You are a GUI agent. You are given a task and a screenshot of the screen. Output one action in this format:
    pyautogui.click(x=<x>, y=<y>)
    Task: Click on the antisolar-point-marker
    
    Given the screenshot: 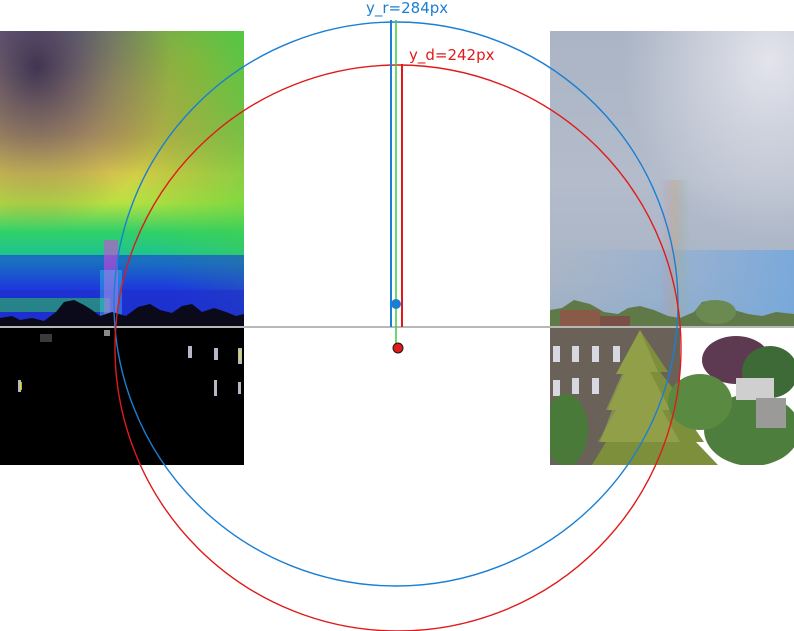 What is the action you would take?
    pyautogui.click(x=398, y=348)
    